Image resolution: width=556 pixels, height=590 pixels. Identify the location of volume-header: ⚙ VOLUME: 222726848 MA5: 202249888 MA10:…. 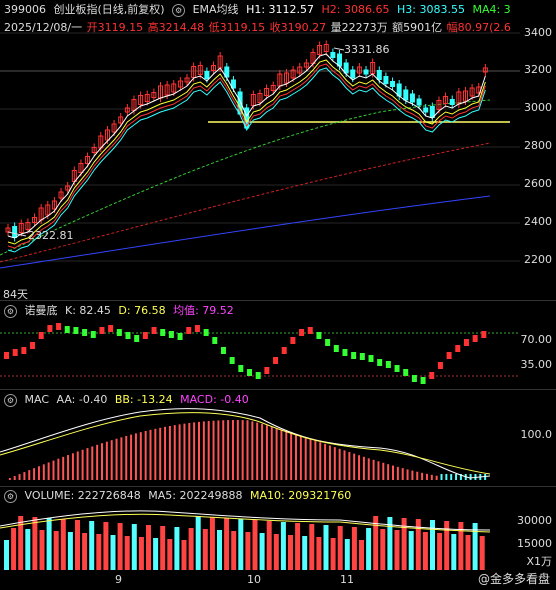
(179, 496).